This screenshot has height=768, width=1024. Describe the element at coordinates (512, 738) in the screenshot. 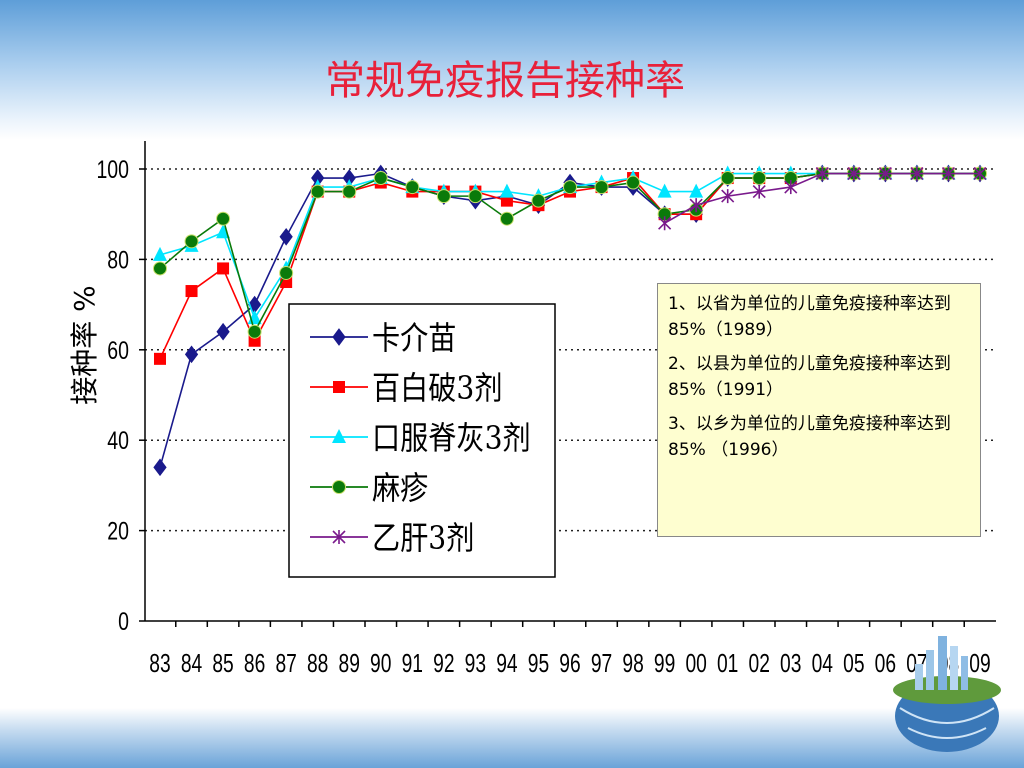

I see `footer-background` at that location.